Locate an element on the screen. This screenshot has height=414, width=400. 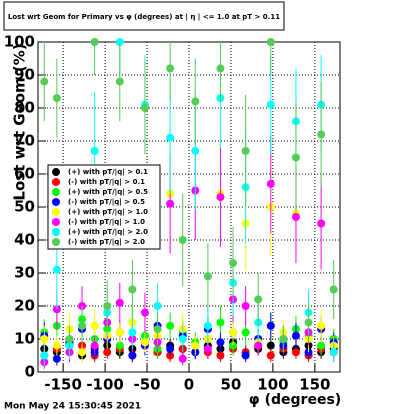
legend-label: (-) with pT/|q| > 1.0 is located at coordinates (106, 222).